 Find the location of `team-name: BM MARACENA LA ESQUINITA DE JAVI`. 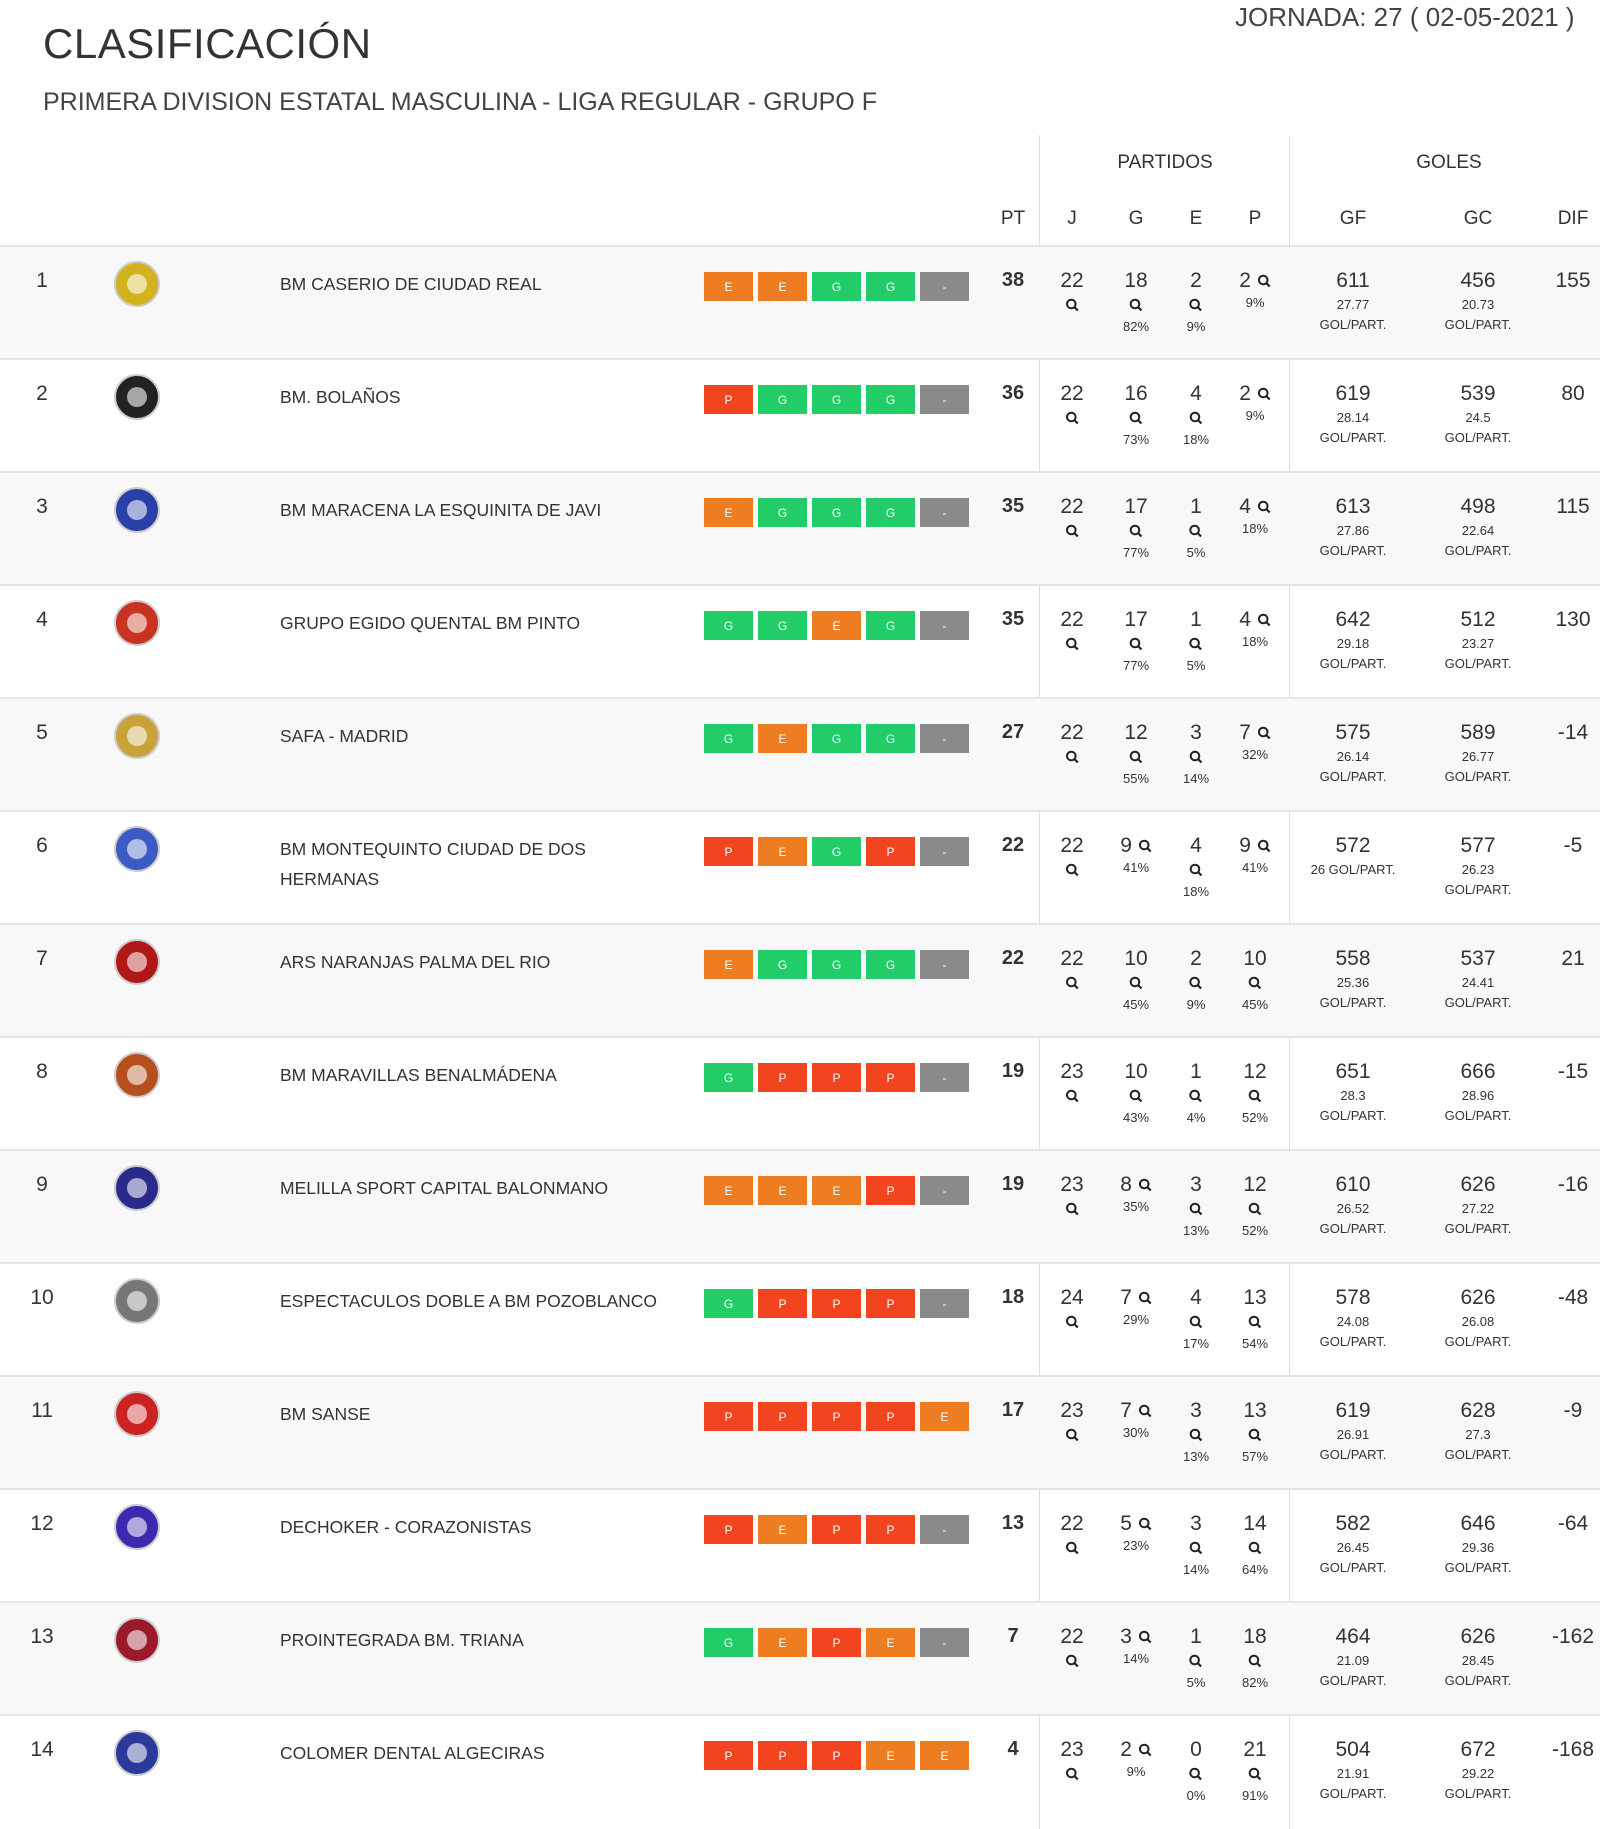

team-name: BM MARACENA LA ESQUINITA DE JAVI is located at coordinates (441, 510).